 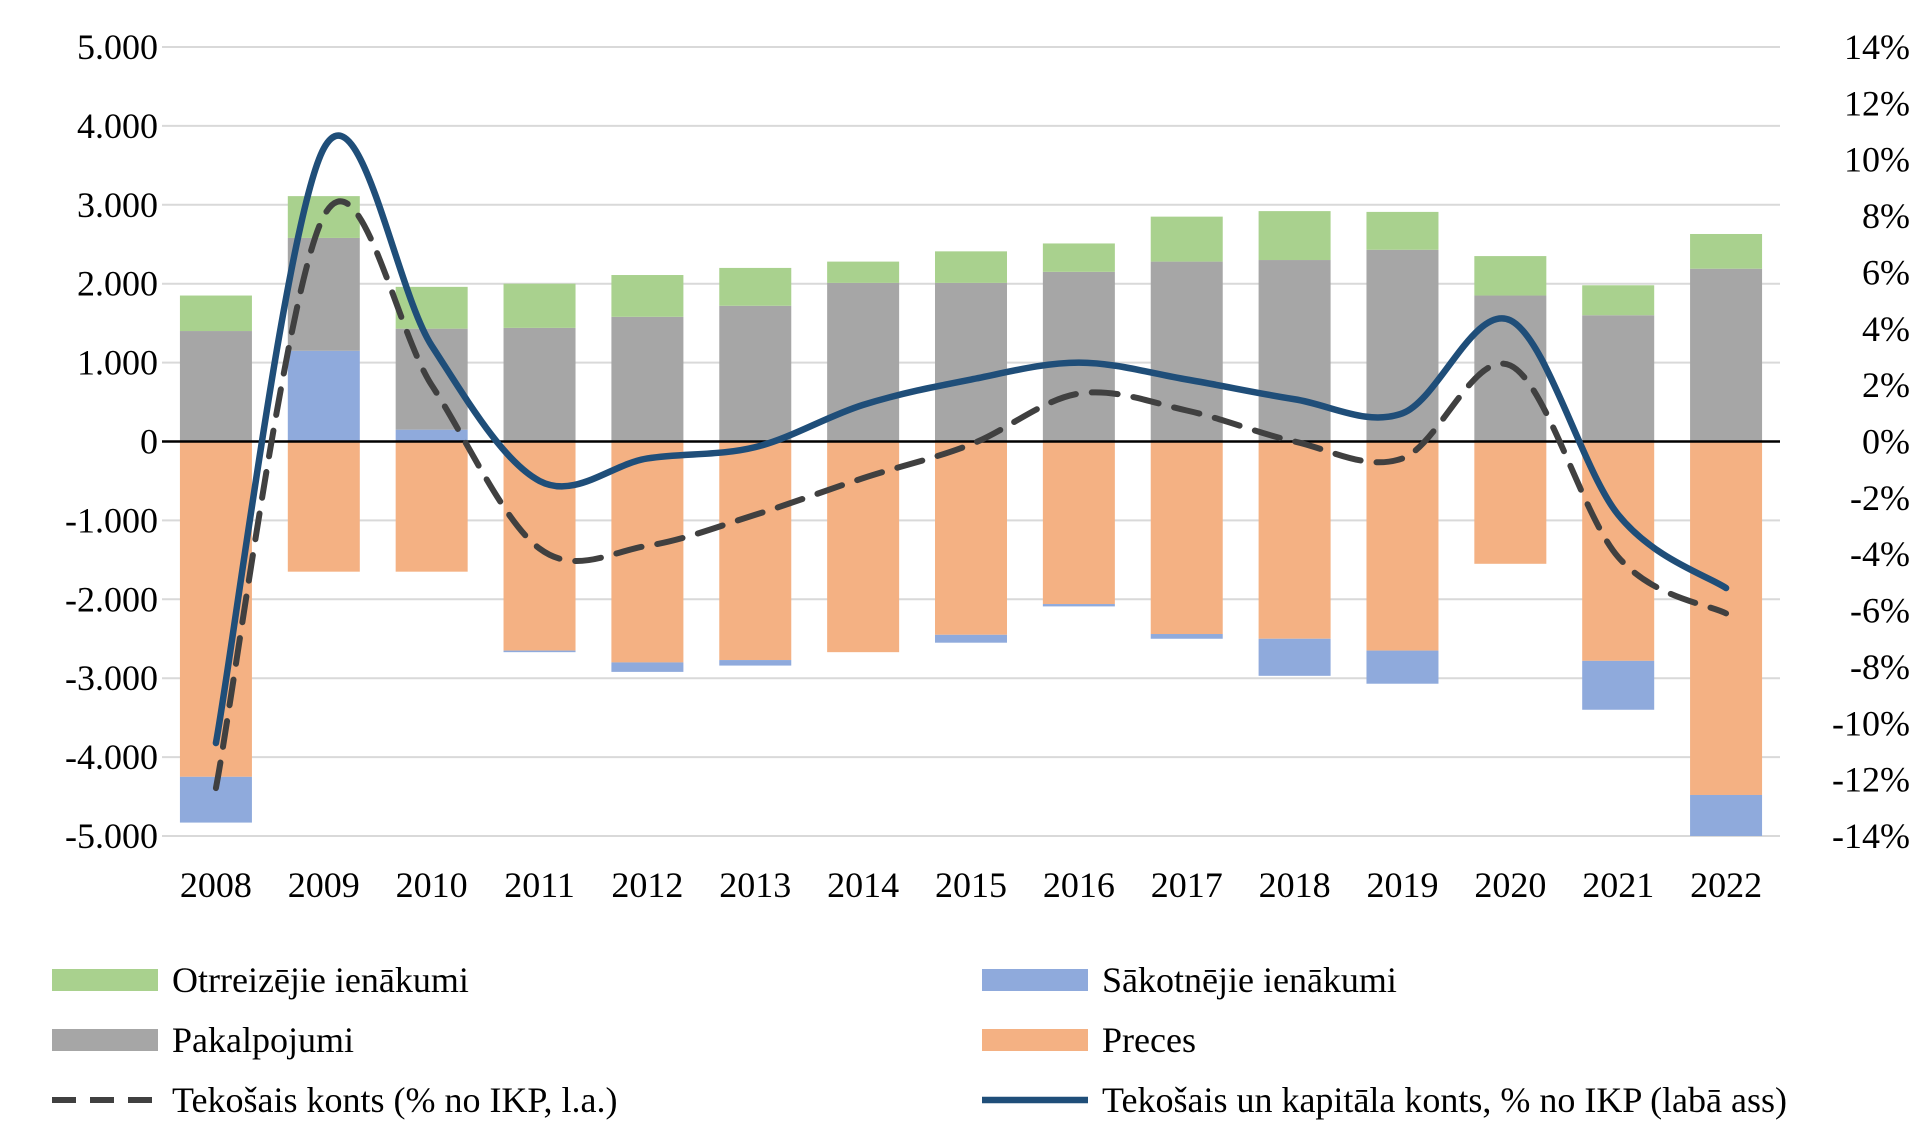 What do you see at coordinates (111, 836) in the screenshot?
I see `y-tick-label: -5.000` at bounding box center [111, 836].